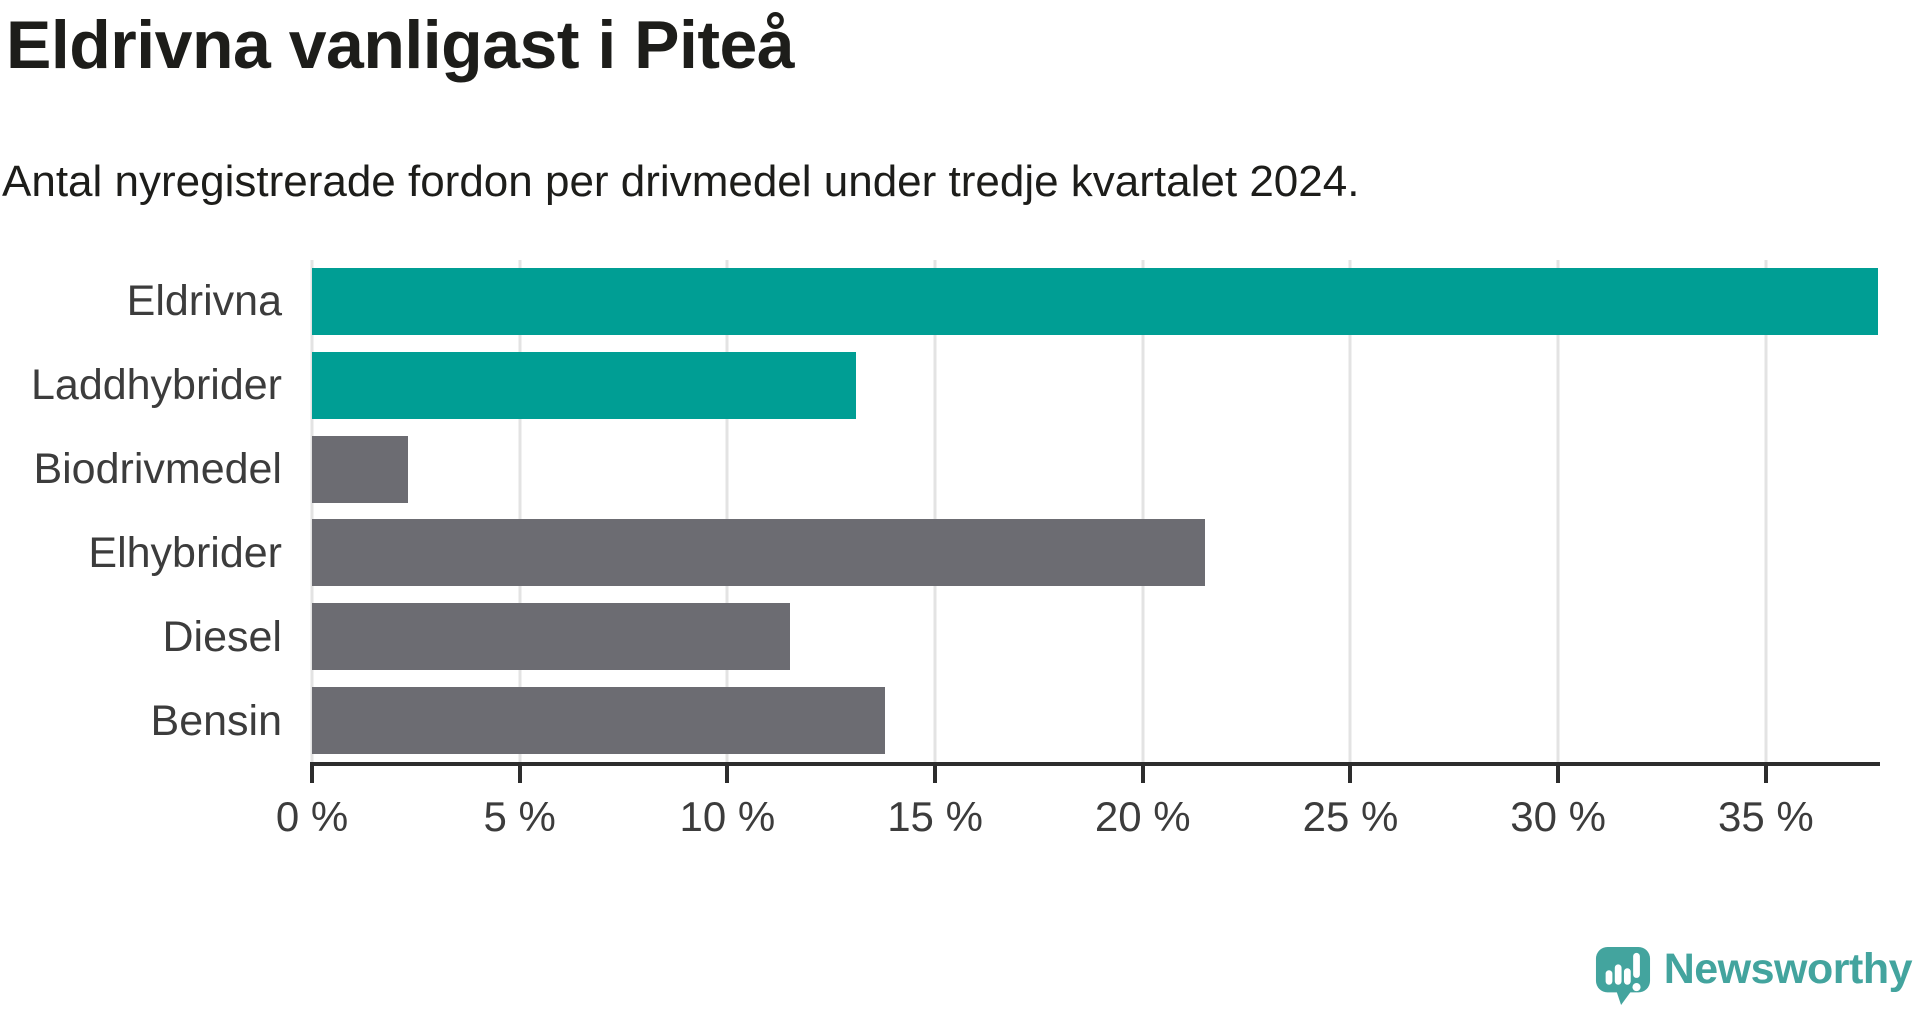  What do you see at coordinates (1765, 816) in the screenshot?
I see `axis-tick-label: 35 %` at bounding box center [1765, 816].